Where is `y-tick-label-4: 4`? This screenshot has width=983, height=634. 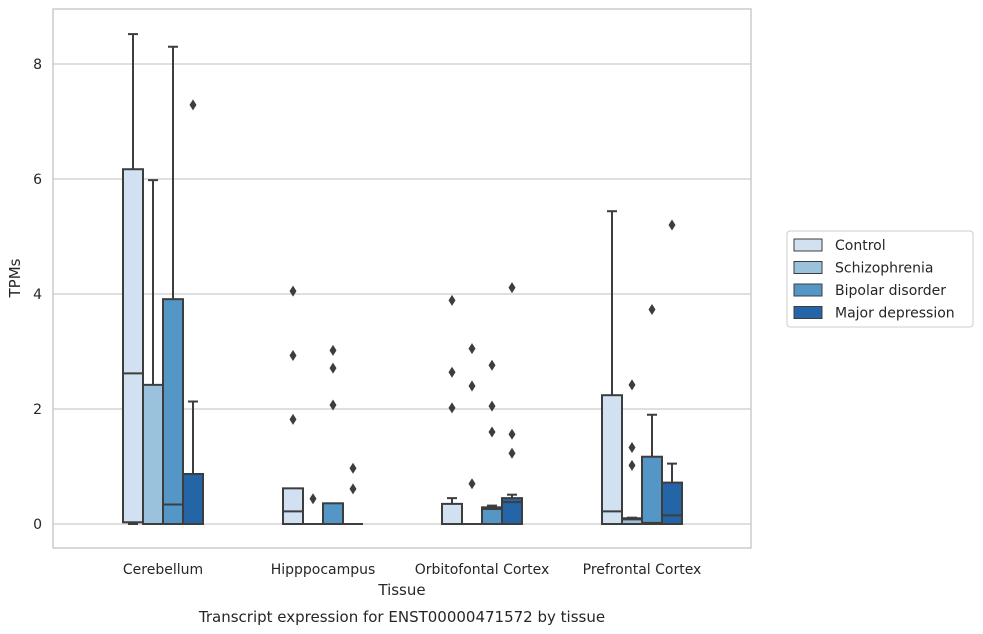
y-tick-label-4: 4 is located at coordinates (37, 295).